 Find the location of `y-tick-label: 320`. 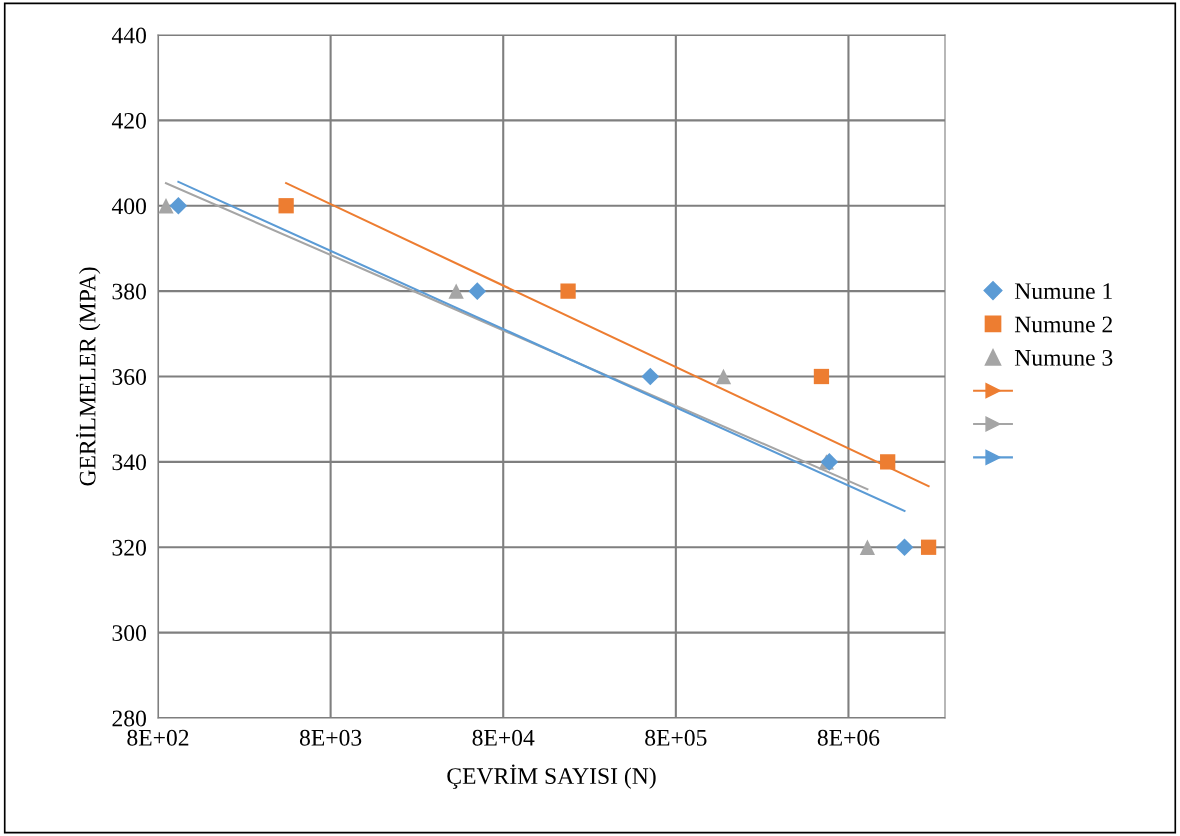

y-tick-label: 320 is located at coordinates (129, 547).